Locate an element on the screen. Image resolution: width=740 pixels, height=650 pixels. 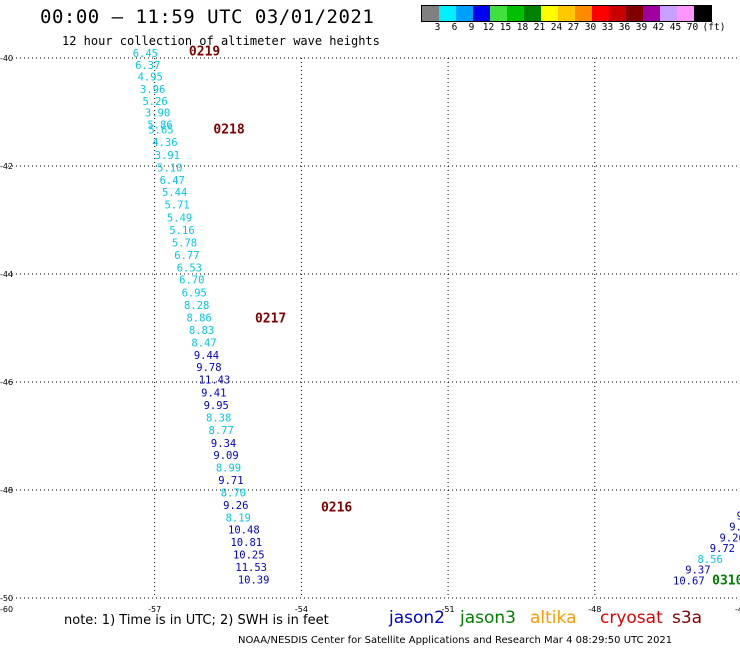
wave-height-value: 5.86 is located at coordinates (159, 126).